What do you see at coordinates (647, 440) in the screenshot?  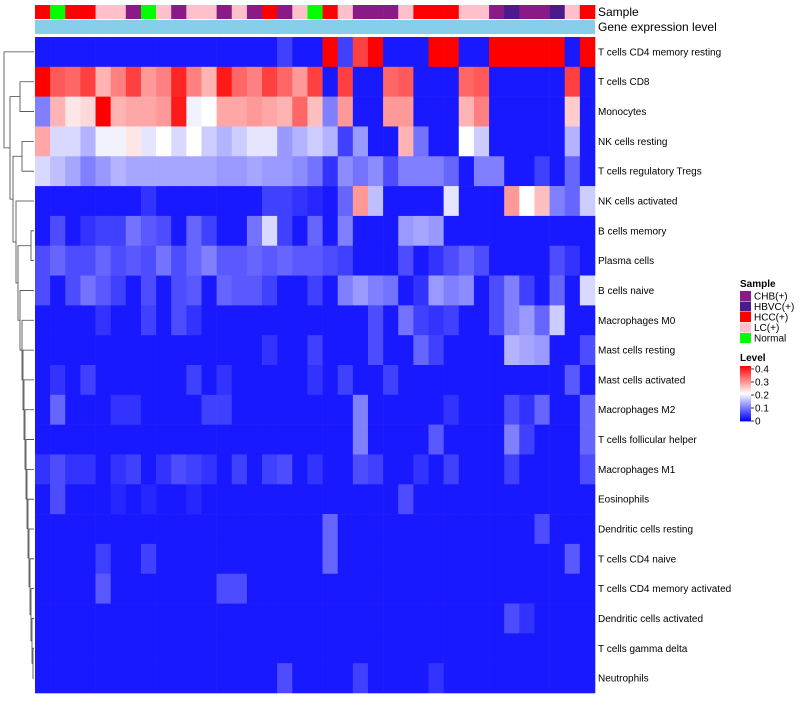 I see `row-label: T cells follicular helper` at bounding box center [647, 440].